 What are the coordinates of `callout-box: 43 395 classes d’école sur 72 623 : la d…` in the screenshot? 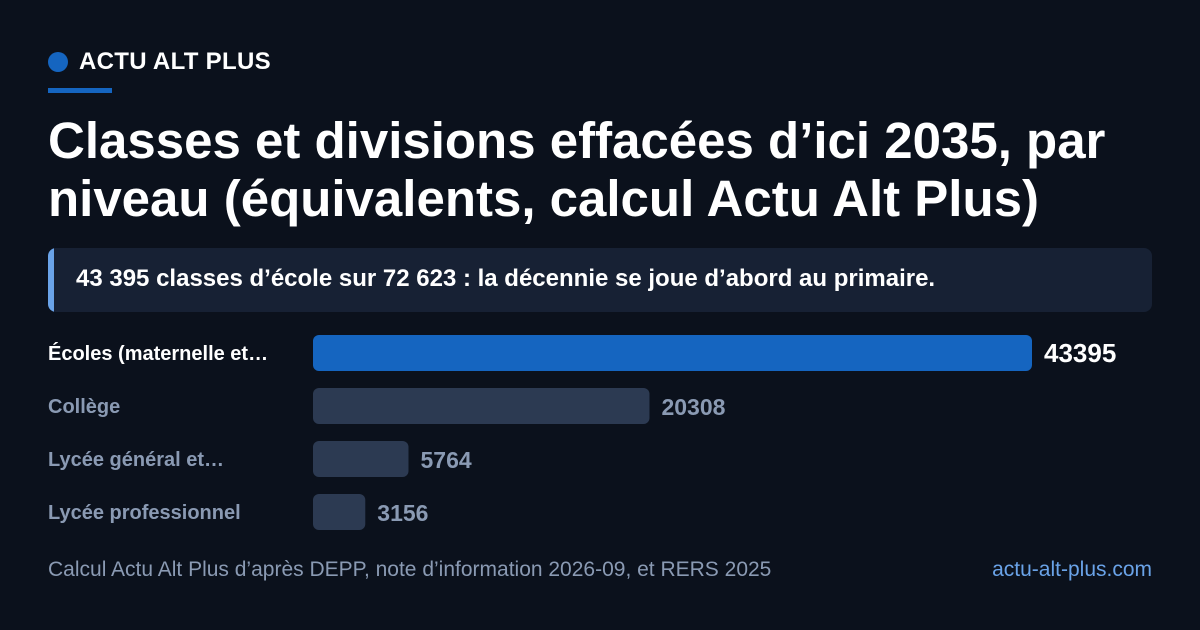 It's located at (600, 280).